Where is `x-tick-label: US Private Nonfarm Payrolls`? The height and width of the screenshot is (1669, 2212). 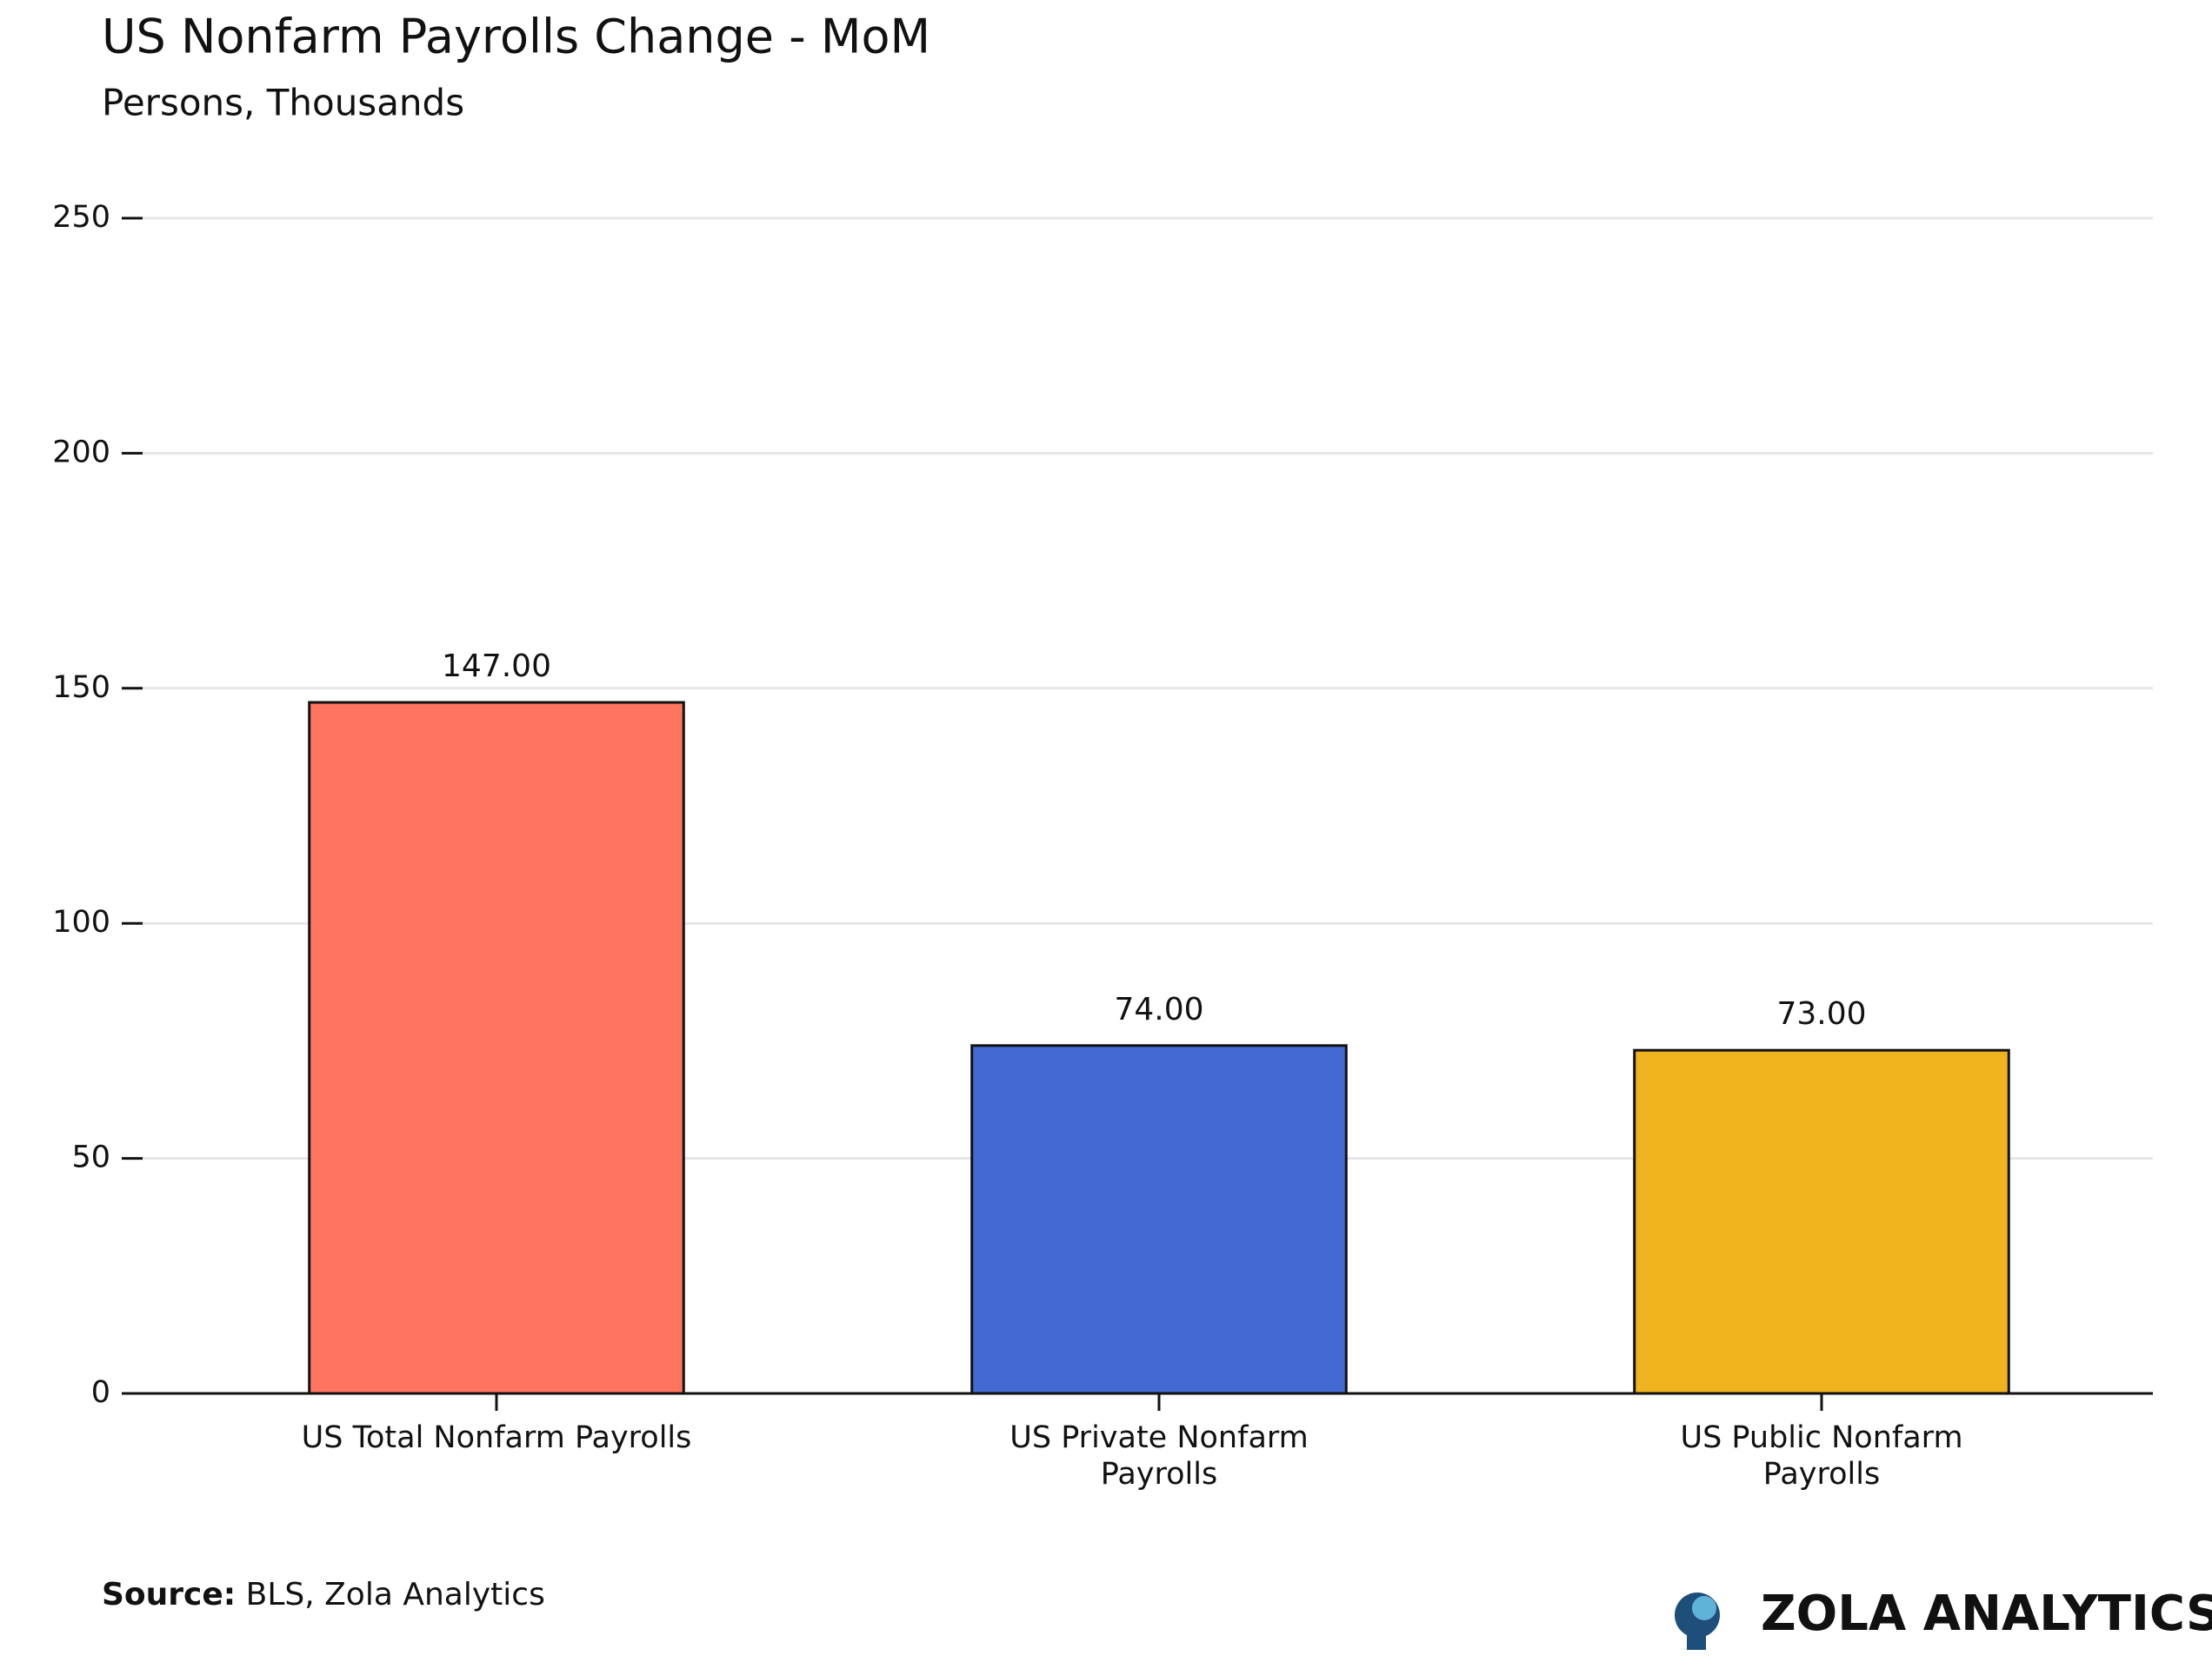
x-tick-label: US Private Nonfarm Payrolls is located at coordinates (1159, 1456).